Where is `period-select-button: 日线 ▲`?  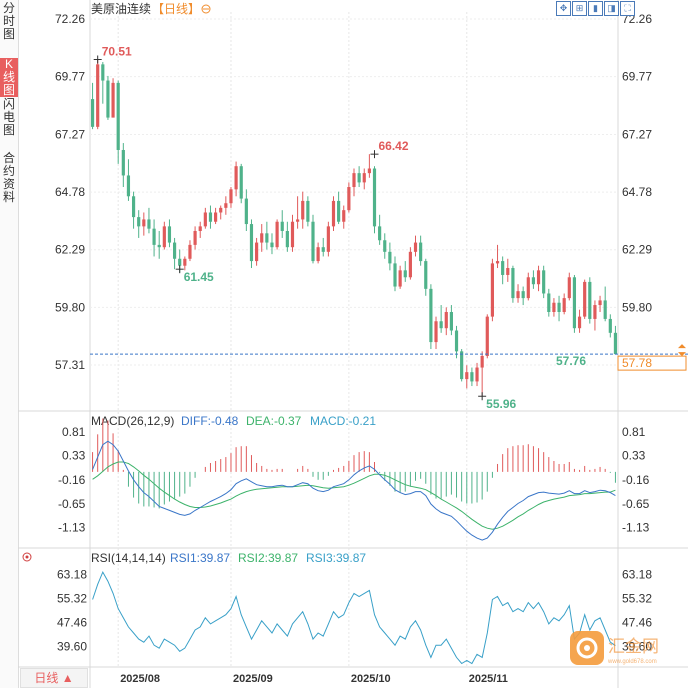
period-select-button: 日线 ▲ is located at coordinates (54, 678).